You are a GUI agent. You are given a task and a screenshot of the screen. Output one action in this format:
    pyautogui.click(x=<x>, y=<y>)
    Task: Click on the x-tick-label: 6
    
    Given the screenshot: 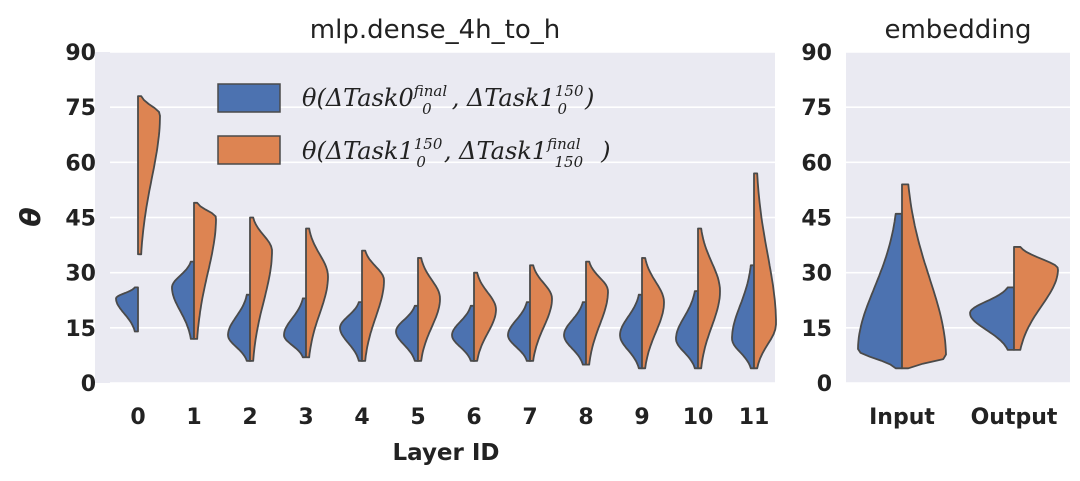 What is the action you would take?
    pyautogui.click(x=473, y=417)
    